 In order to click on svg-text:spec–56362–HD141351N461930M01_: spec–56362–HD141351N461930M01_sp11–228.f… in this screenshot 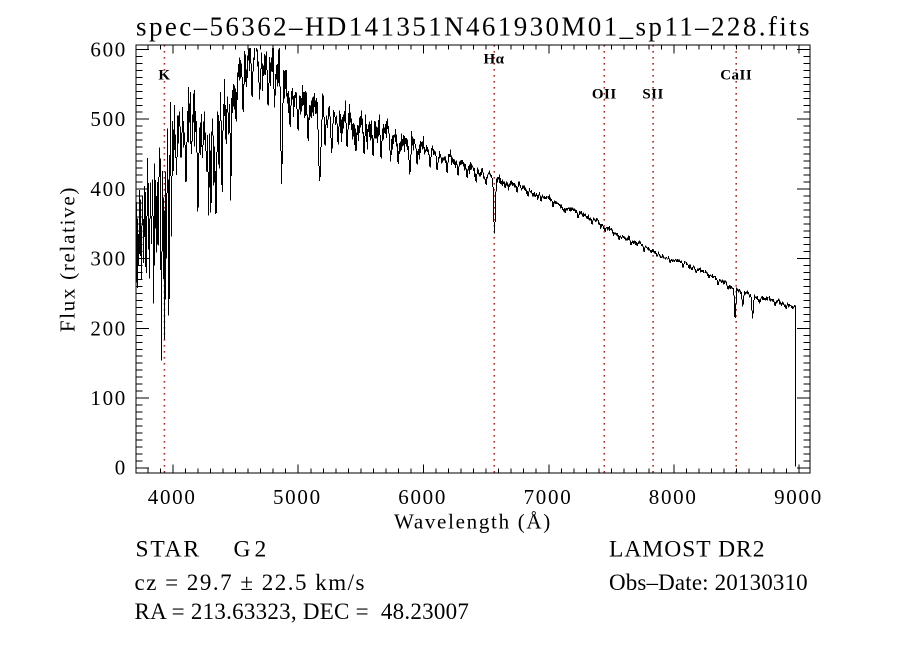, I will do `click(474, 27)`.